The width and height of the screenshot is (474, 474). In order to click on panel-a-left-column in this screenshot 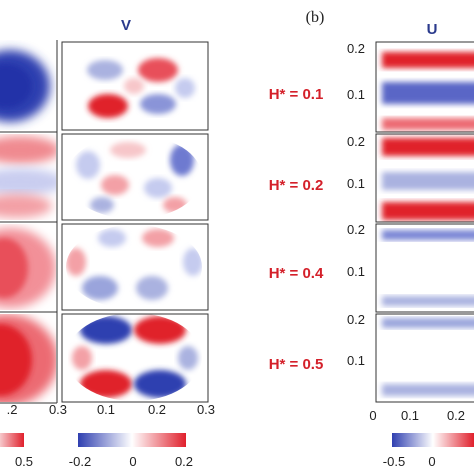, I will do `click(29, 222)`.